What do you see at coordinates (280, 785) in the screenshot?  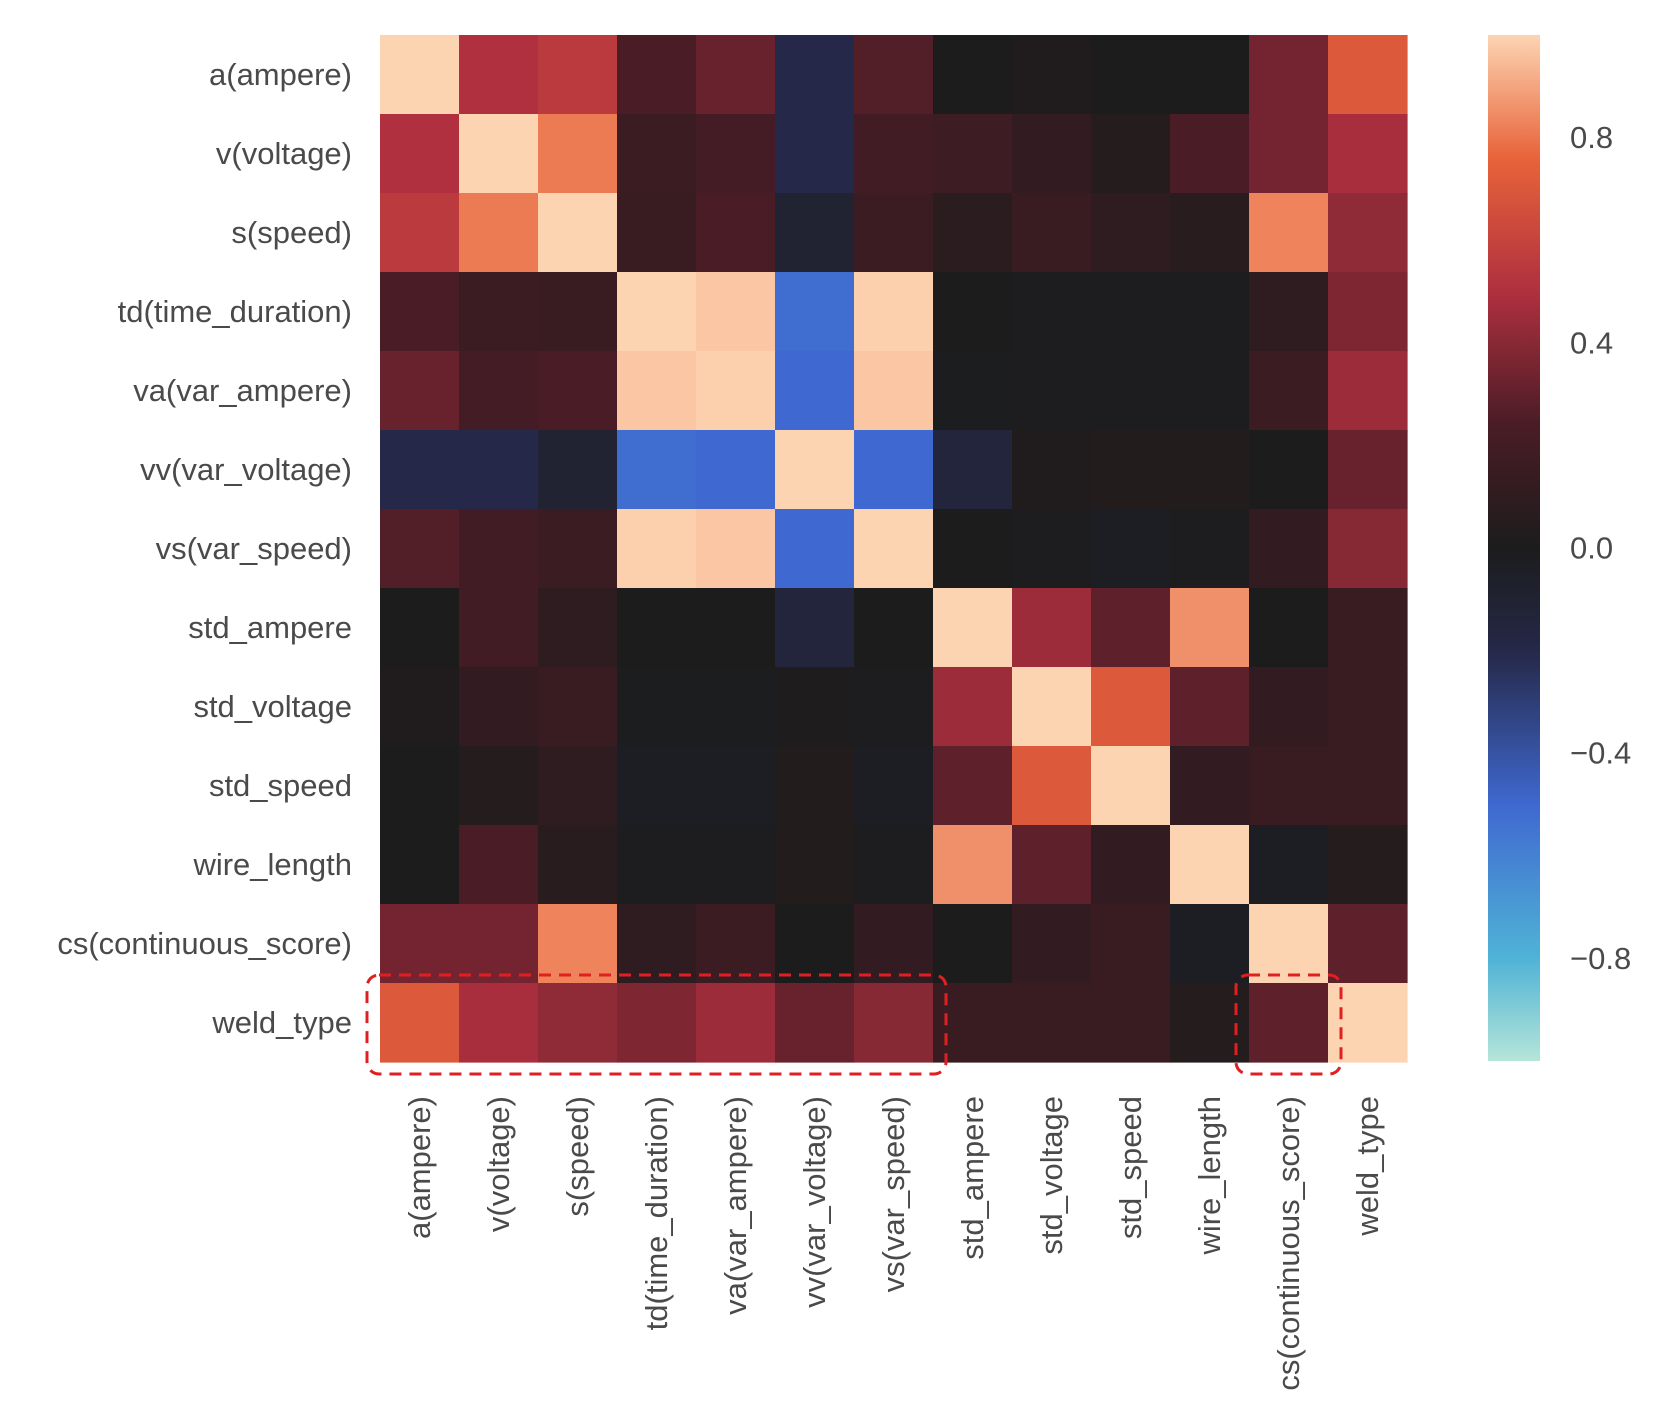 I see `row-label: std_speed` at bounding box center [280, 785].